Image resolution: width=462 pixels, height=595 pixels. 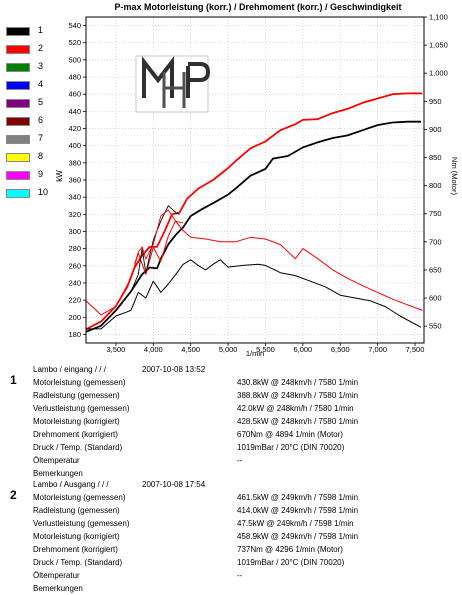 I want to click on y-right-tick-label: 550, so click(x=435, y=326).